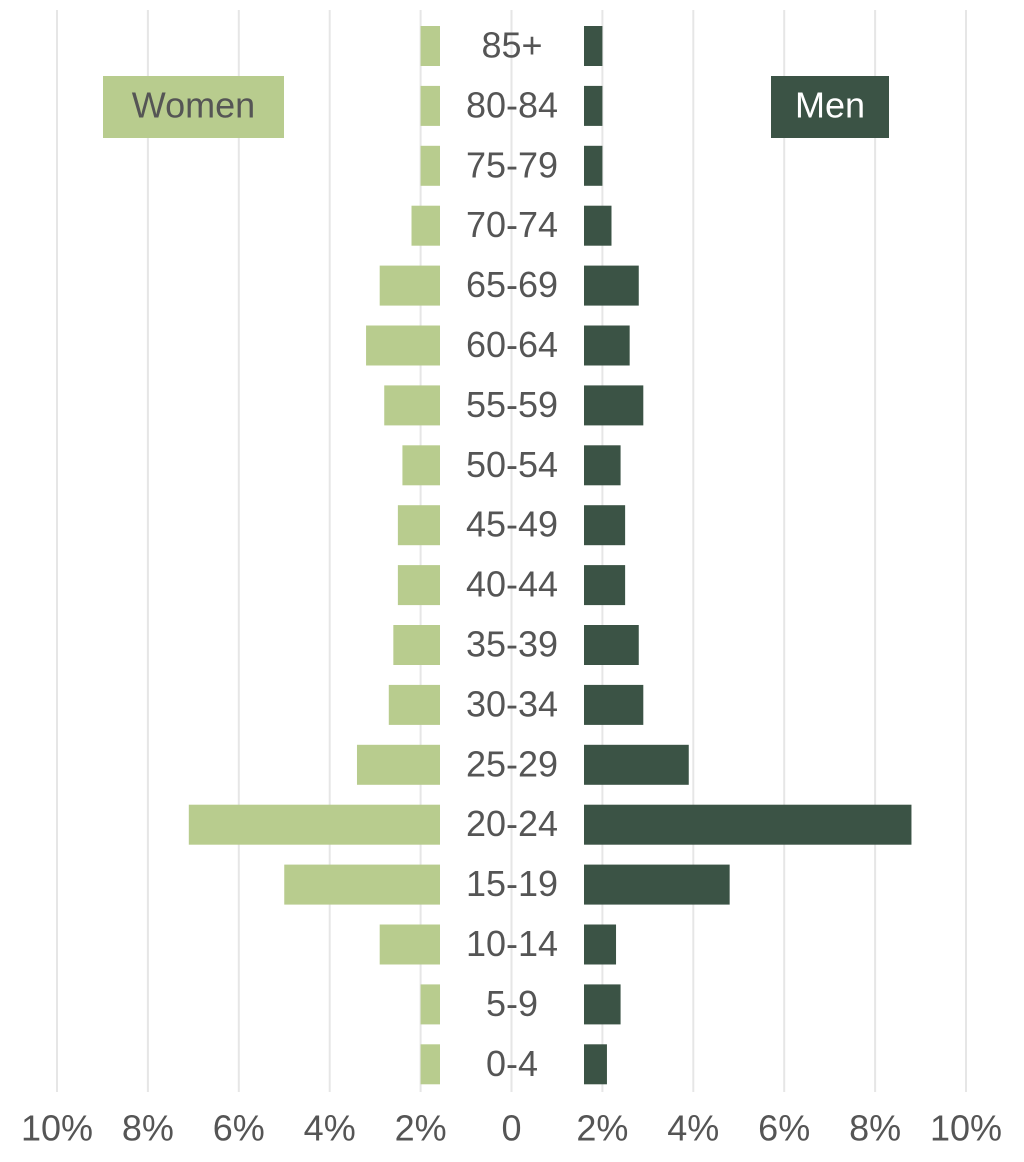 This screenshot has height=1162, width=1024. What do you see at coordinates (512, 224) in the screenshot?
I see `category-label: 70-74` at bounding box center [512, 224].